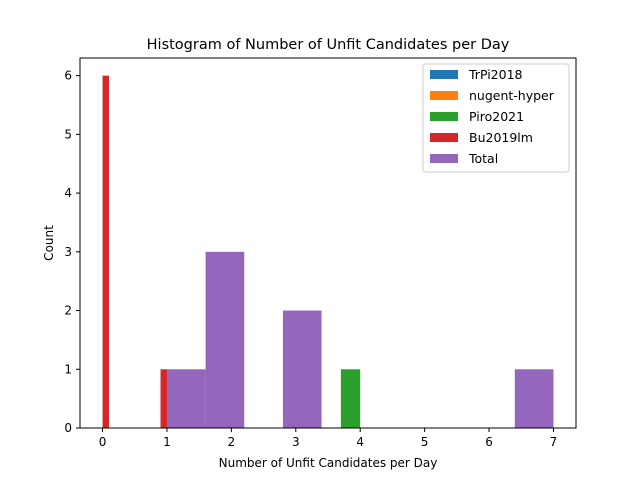 Image resolution: width=640 pixels, height=480 pixels. I want to click on legend-swatch-nugent-hyper, so click(444, 95).